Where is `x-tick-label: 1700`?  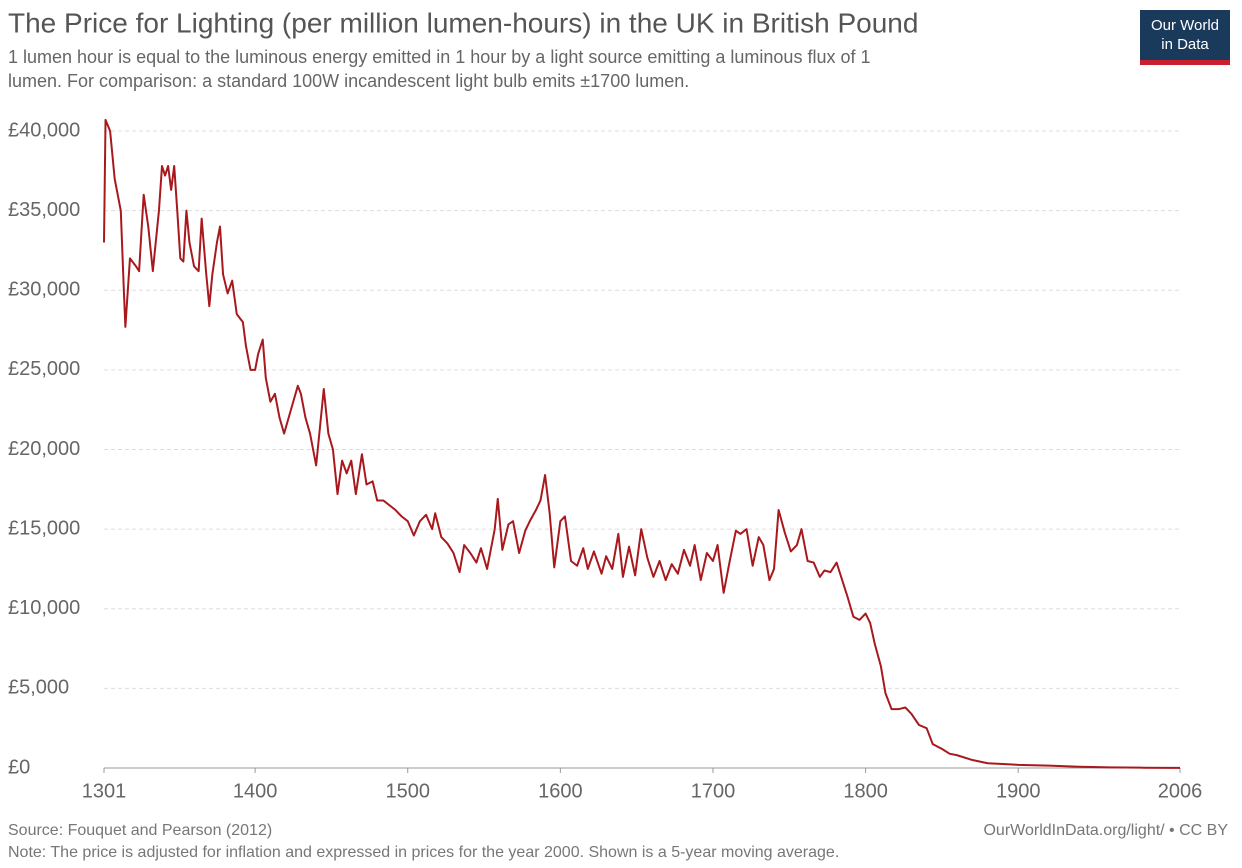
x-tick-label: 1700 is located at coordinates (713, 791).